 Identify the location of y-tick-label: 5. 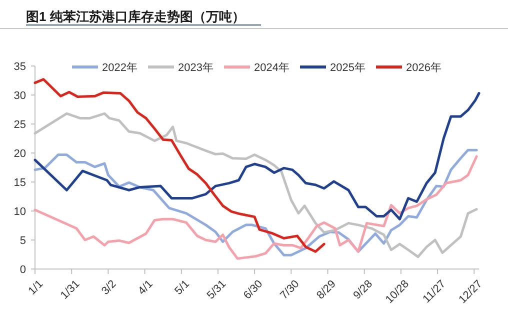
(23, 240).